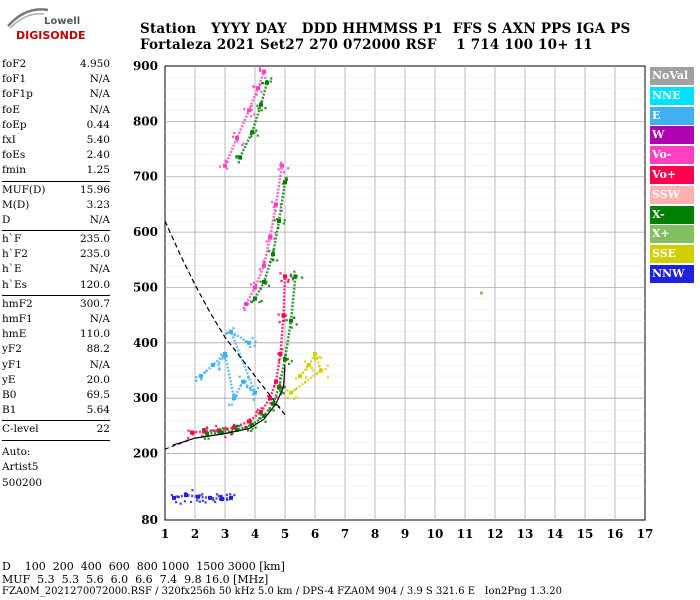 The height and width of the screenshot is (600, 700). What do you see at coordinates (17, 319) in the screenshot?
I see `param-name: hmF1` at bounding box center [17, 319].